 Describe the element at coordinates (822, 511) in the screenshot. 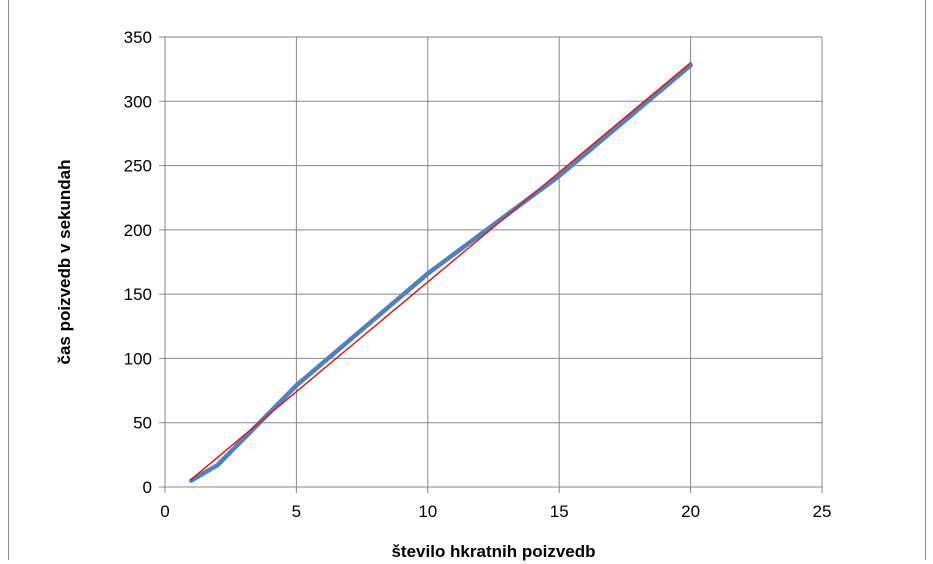

I see `x-tick-label: 25` at that location.